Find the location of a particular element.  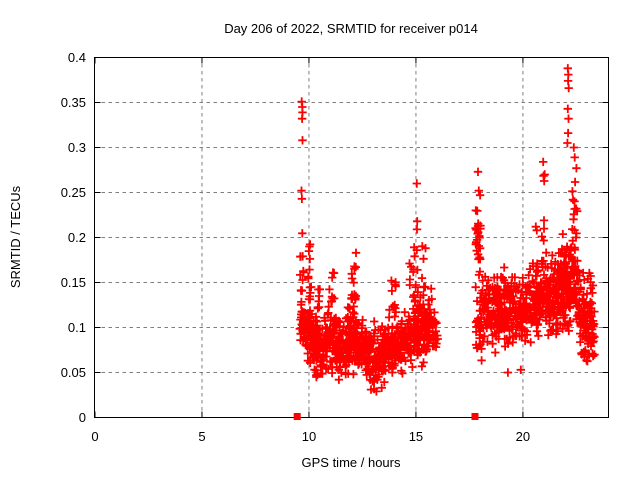

y-tick-label: 0.25 is located at coordinates (73, 192).